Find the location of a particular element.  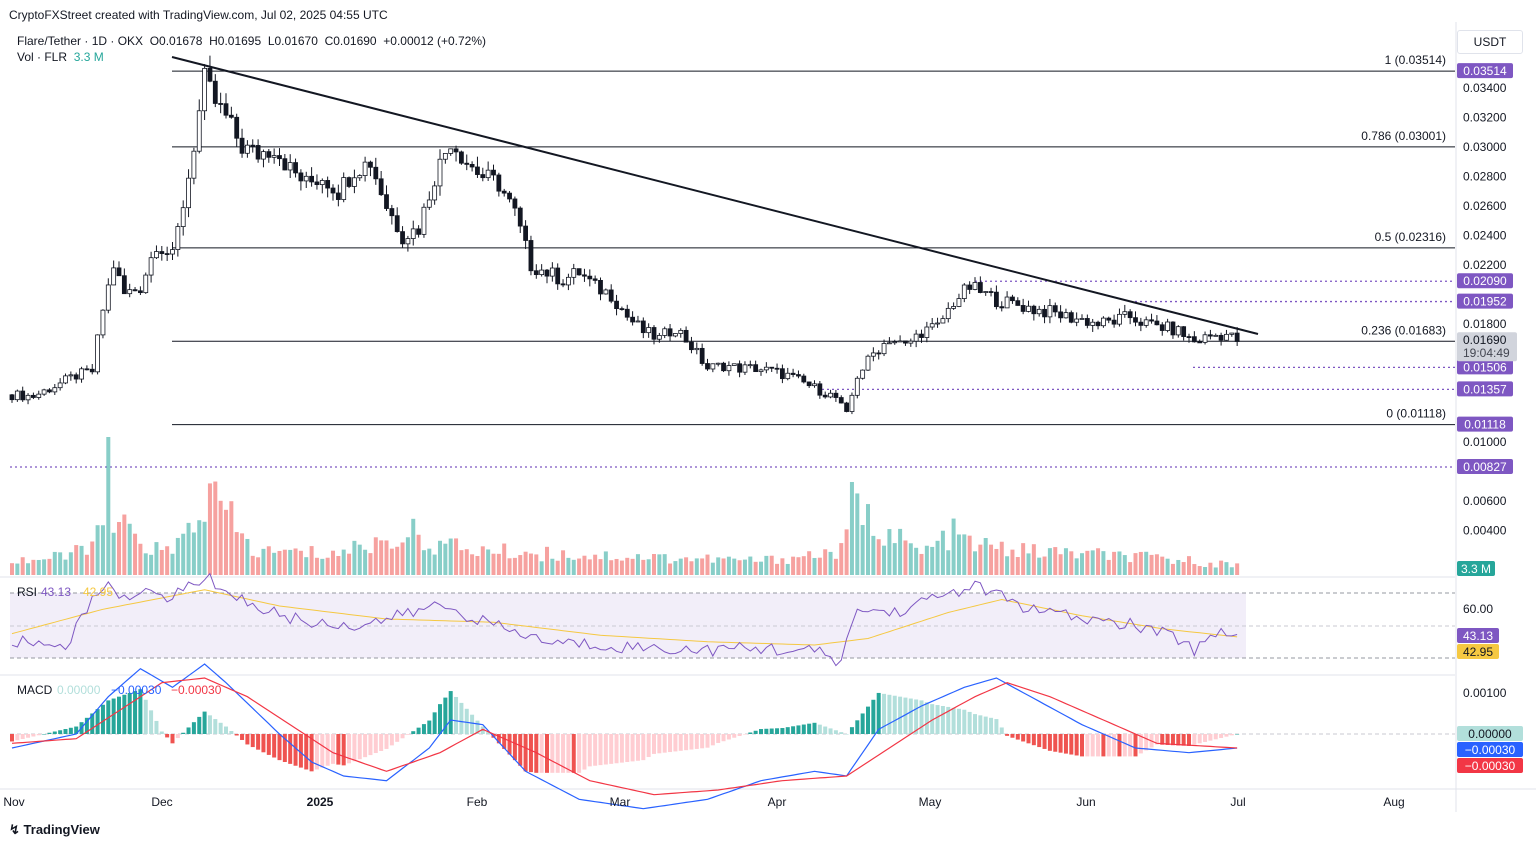

rsi-line is located at coordinates (624, 619).